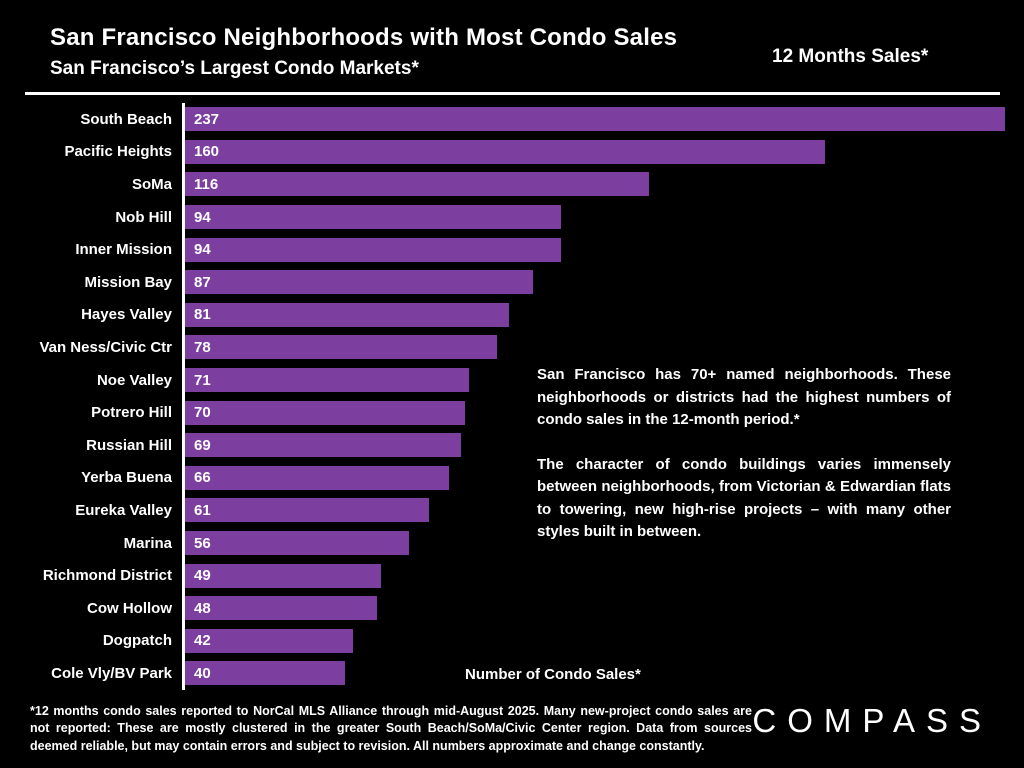 The width and height of the screenshot is (1024, 768). Describe the element at coordinates (202, 673) in the screenshot. I see `bar-value: 40` at that location.